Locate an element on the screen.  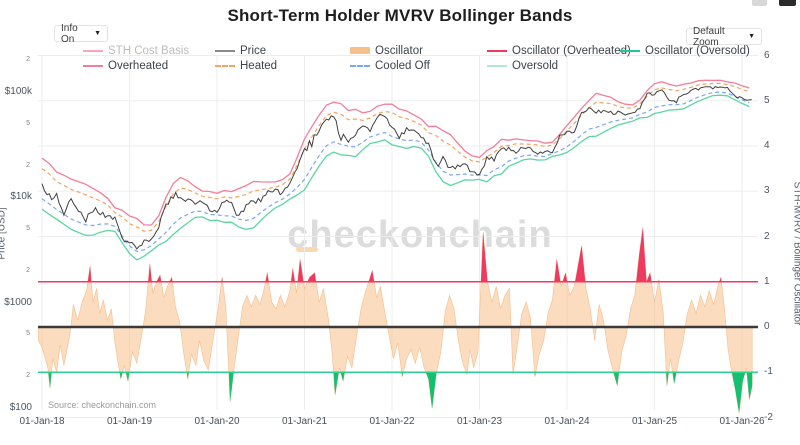
legend-swatch-sth-cost-basis-icon is located at coordinates (93, 50).